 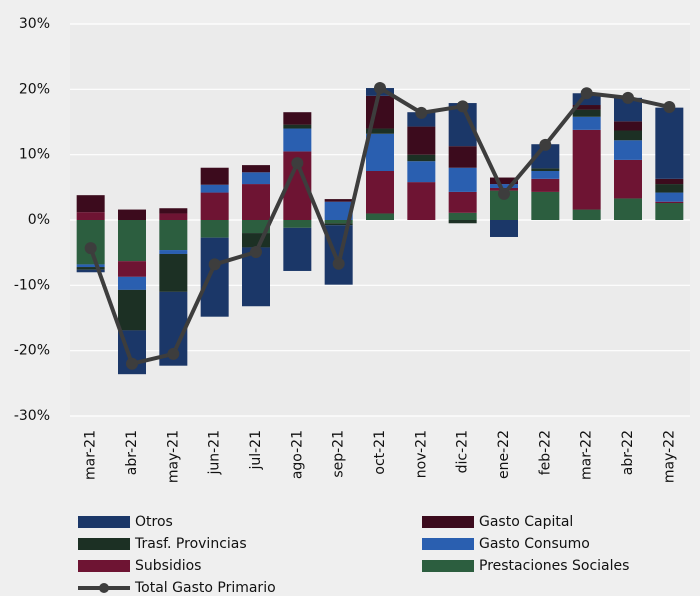 What do you see at coordinates (32, 416) in the screenshot?
I see `y-tick-label: -30%` at bounding box center [32, 416].